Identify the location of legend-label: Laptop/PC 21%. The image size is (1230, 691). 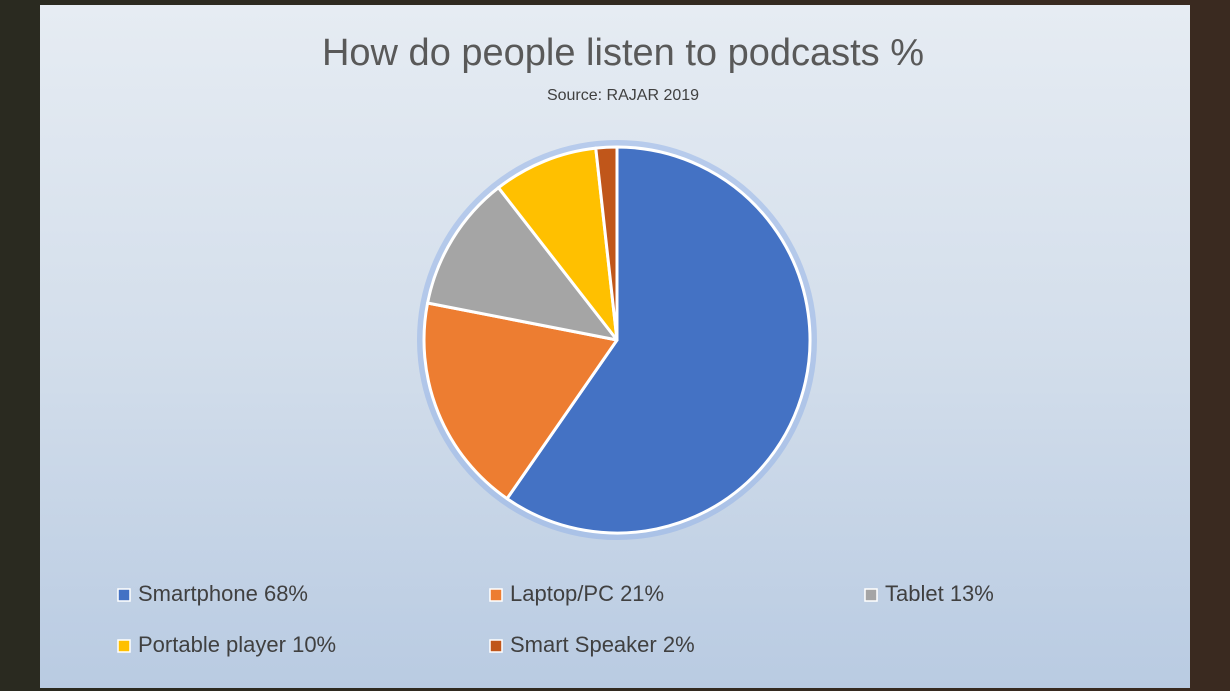
(587, 593).